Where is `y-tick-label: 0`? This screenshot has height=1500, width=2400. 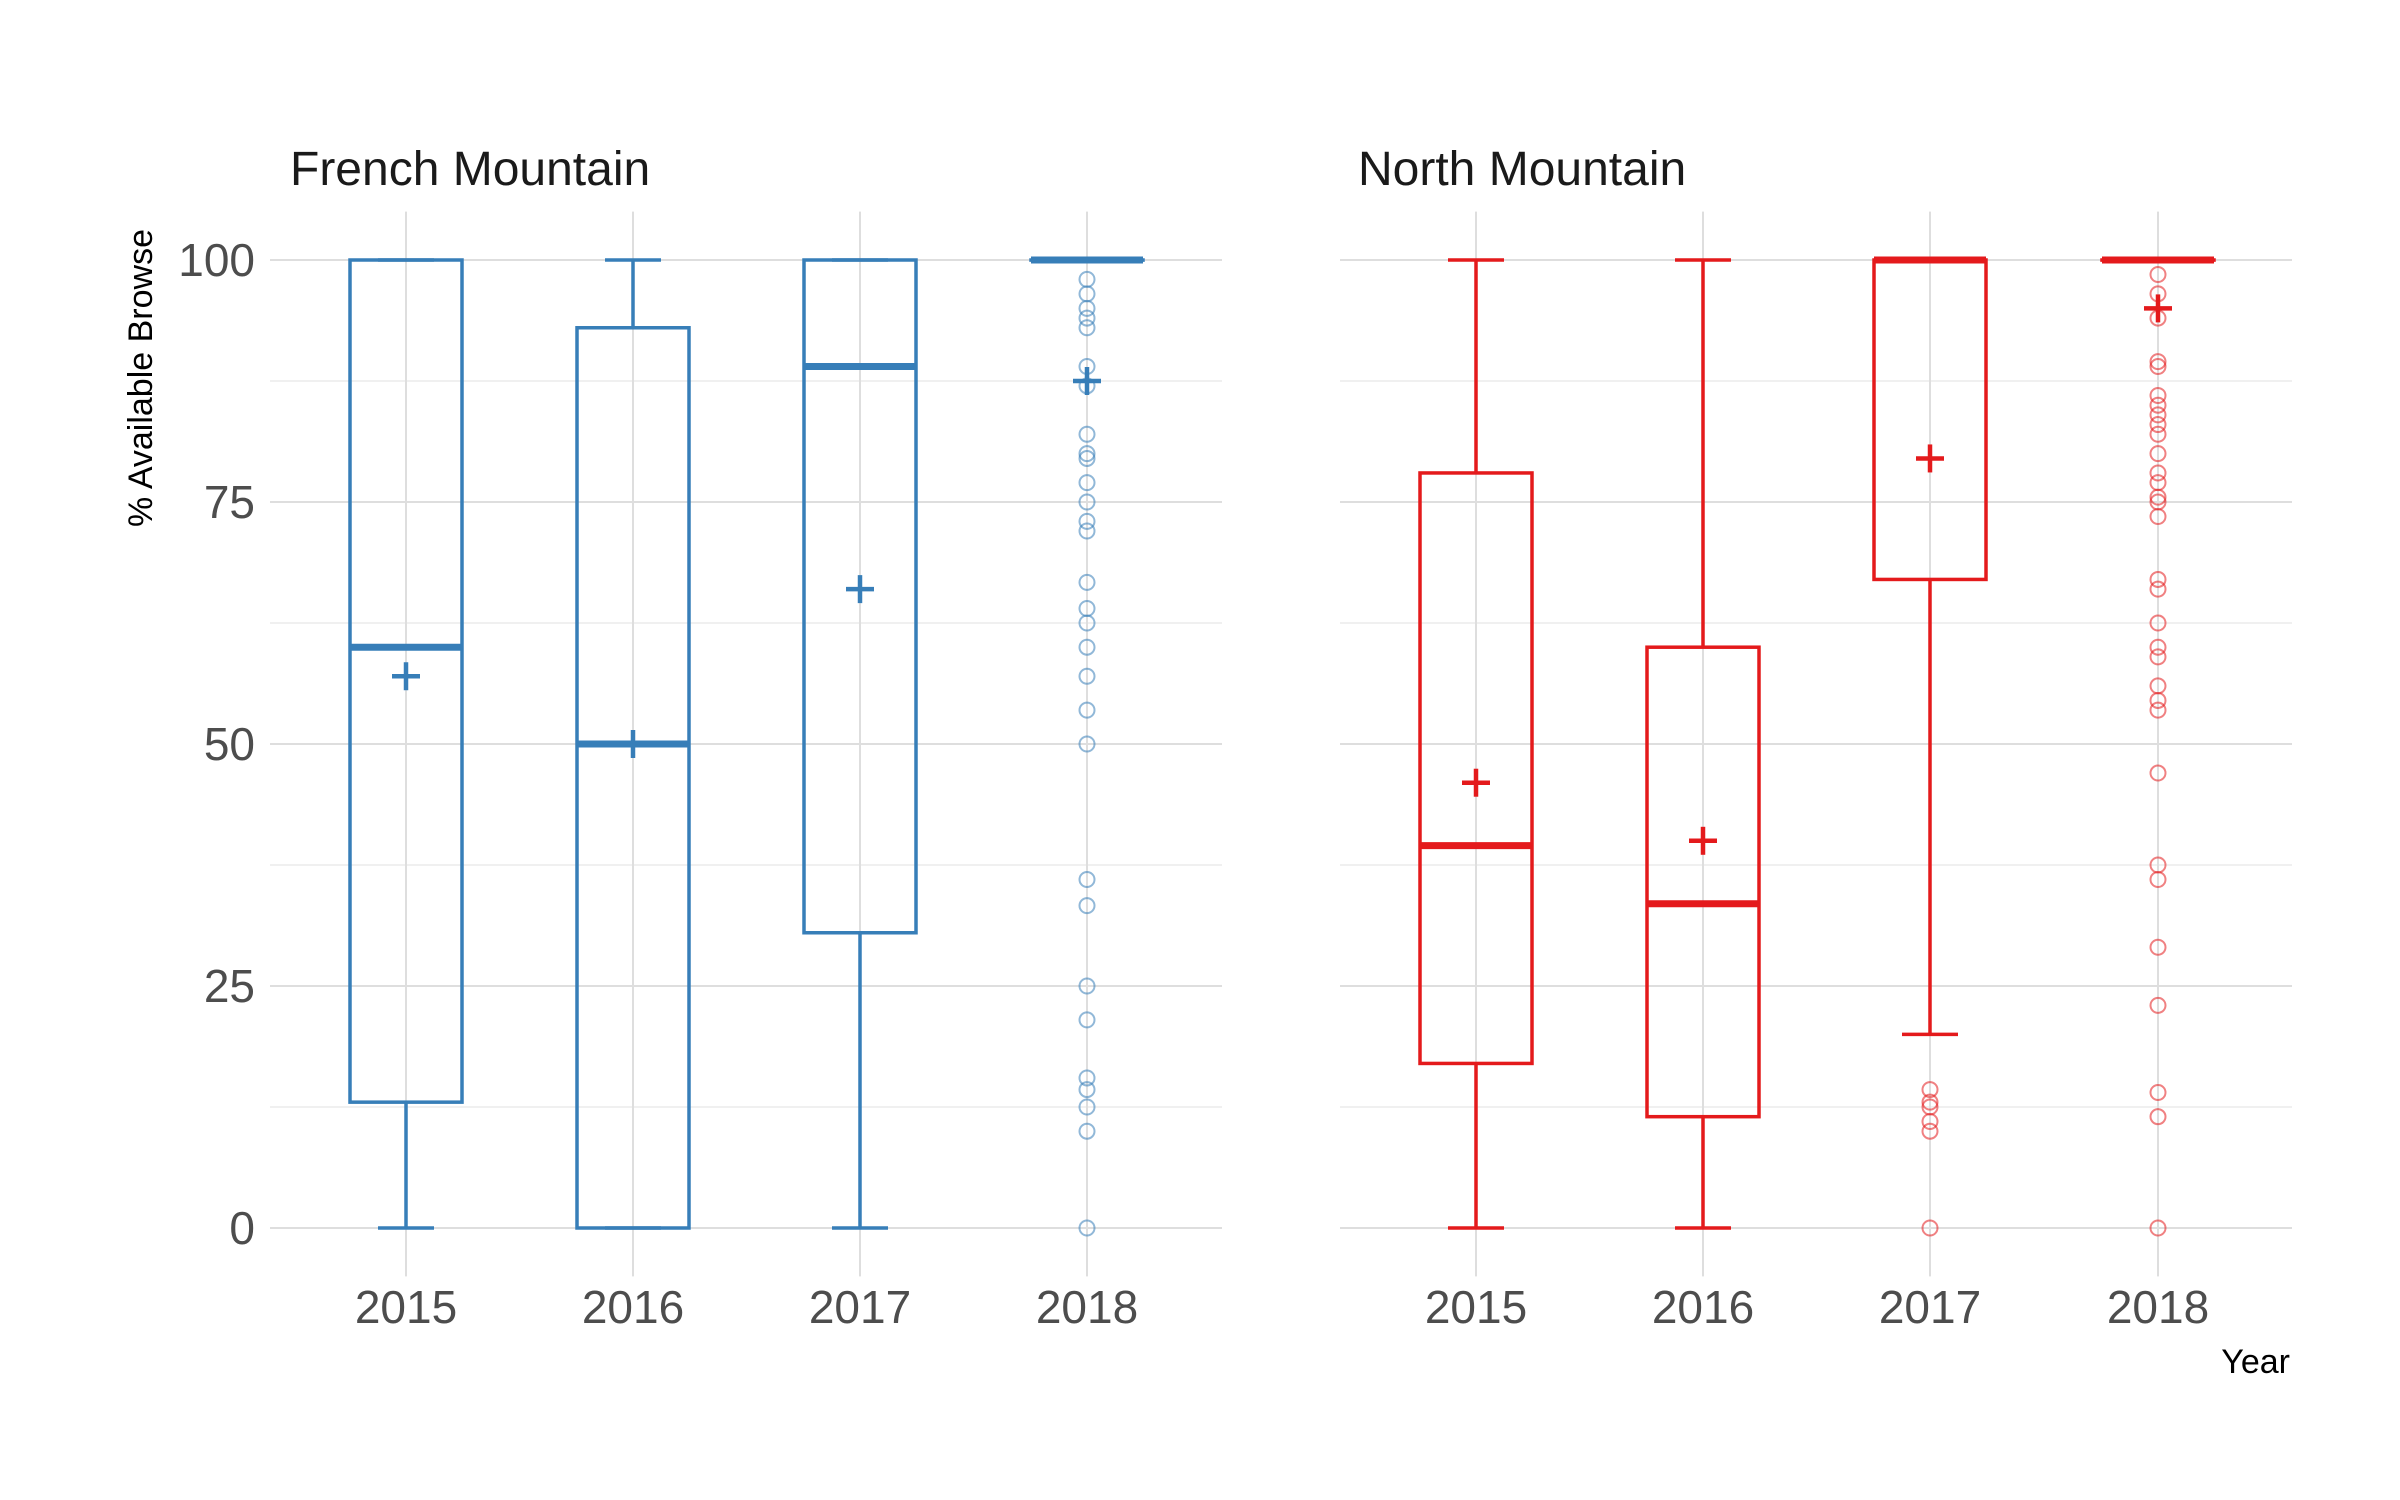
y-tick-label: 0 is located at coordinates (242, 1228).